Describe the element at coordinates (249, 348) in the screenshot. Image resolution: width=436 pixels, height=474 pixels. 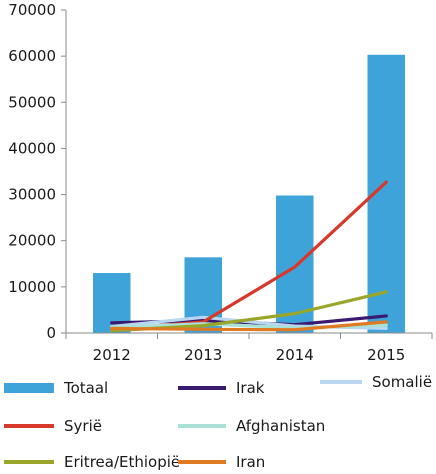
I see `x-axis-ticks: 2012 2013 2014 2015` at that location.